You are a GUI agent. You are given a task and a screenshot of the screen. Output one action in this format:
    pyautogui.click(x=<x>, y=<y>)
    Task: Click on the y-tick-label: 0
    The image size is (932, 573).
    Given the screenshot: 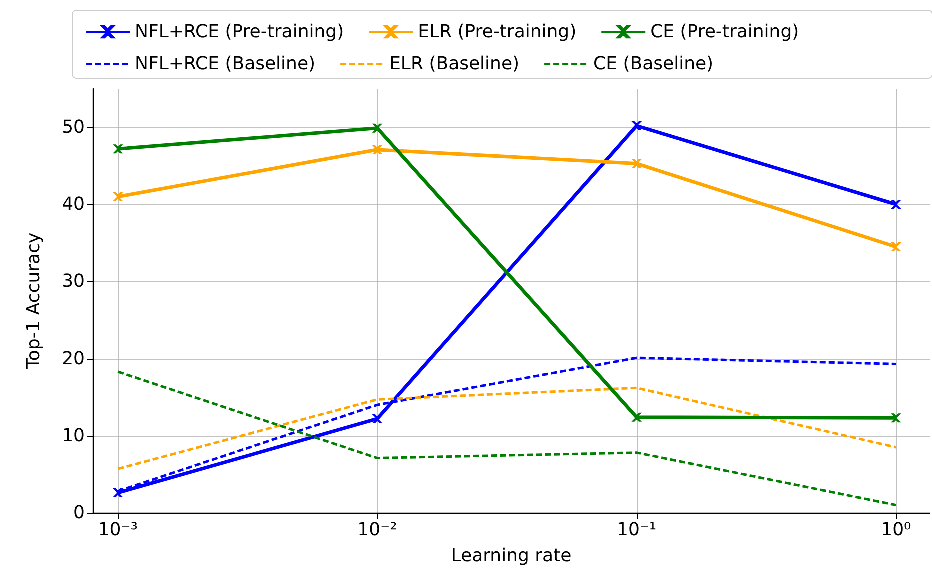 What is the action you would take?
    pyautogui.click(x=79, y=513)
    